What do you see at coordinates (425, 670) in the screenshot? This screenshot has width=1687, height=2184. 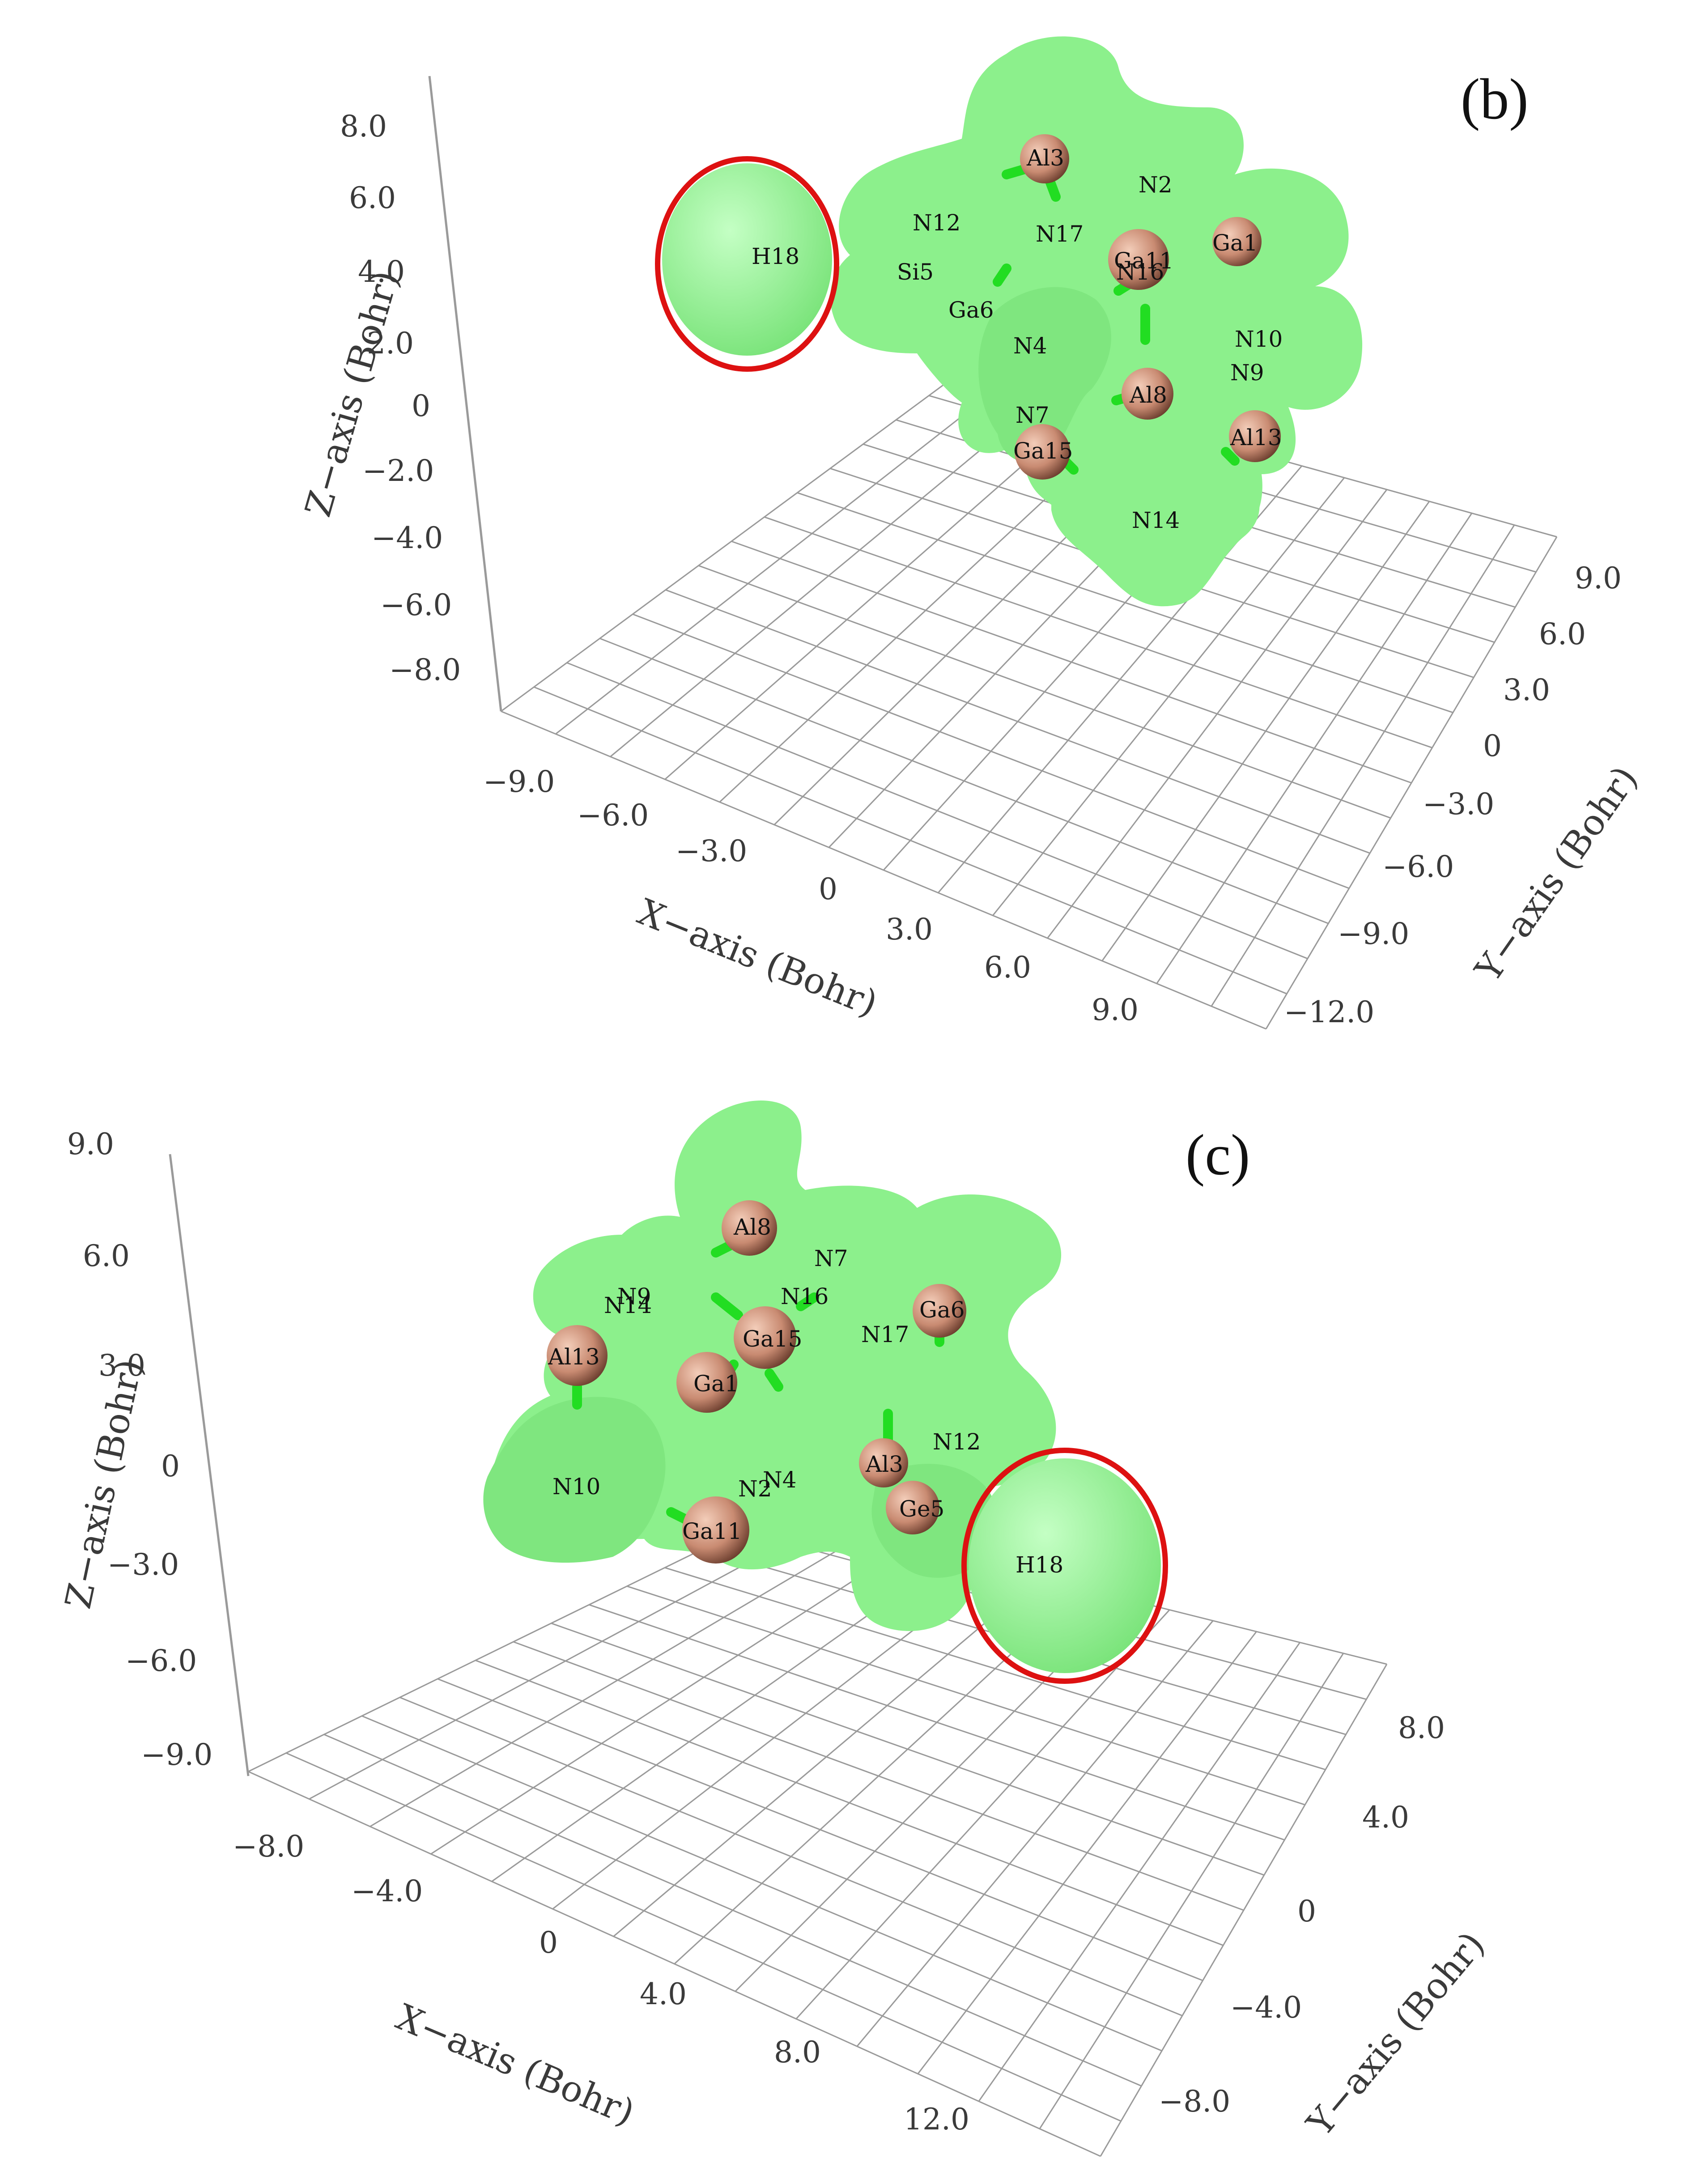 I see `z-tick: −8.0` at bounding box center [425, 670].